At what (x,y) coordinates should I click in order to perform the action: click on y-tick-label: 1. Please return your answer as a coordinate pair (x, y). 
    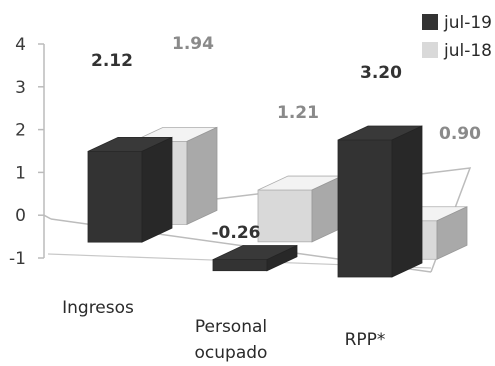
    Looking at the image, I should click on (20, 173).